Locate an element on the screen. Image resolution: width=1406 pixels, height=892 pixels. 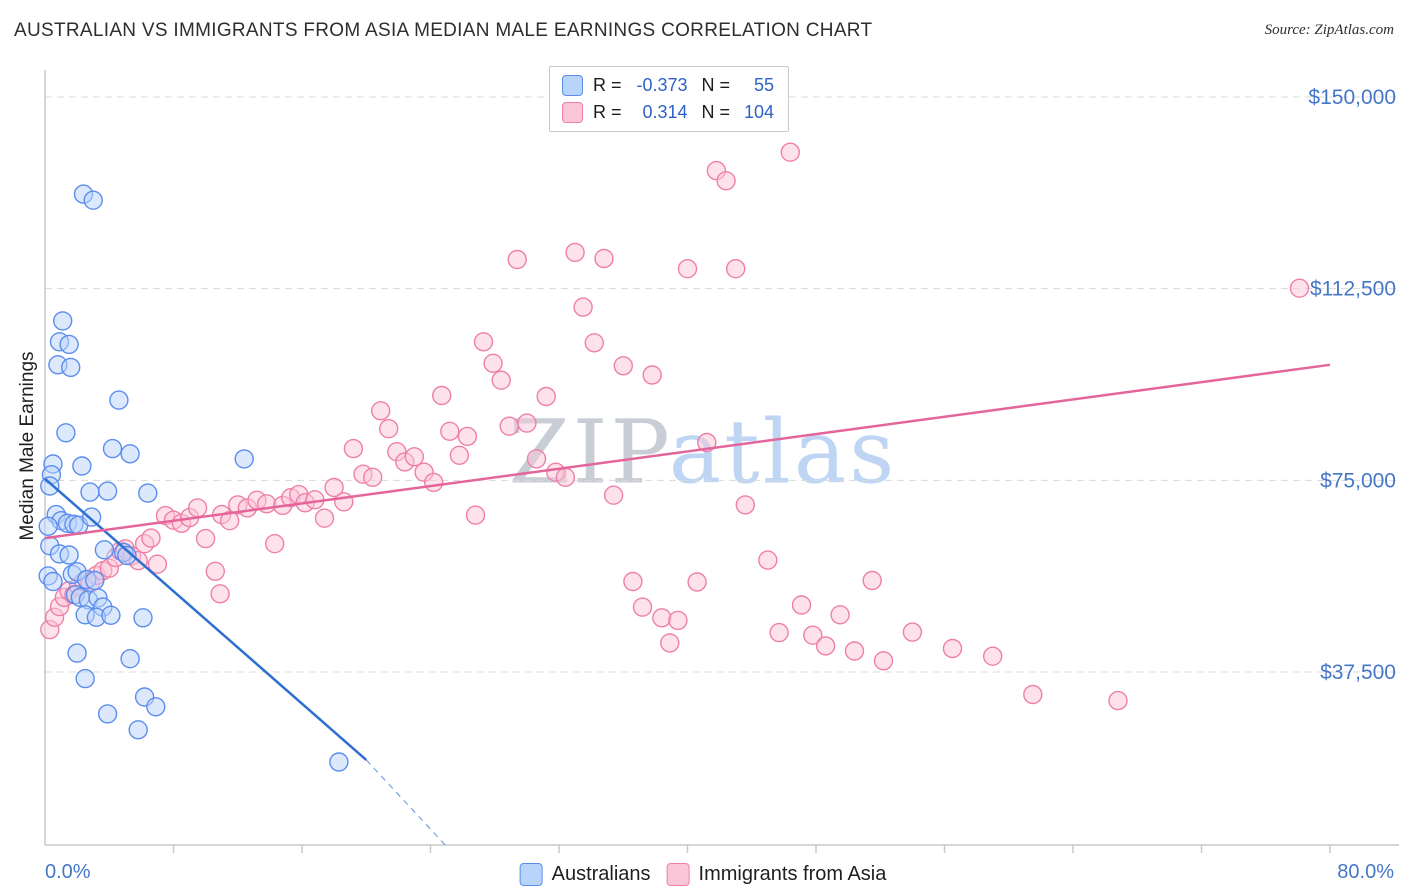
legend-entry-australians: Australians is located at coordinates (585, 874).